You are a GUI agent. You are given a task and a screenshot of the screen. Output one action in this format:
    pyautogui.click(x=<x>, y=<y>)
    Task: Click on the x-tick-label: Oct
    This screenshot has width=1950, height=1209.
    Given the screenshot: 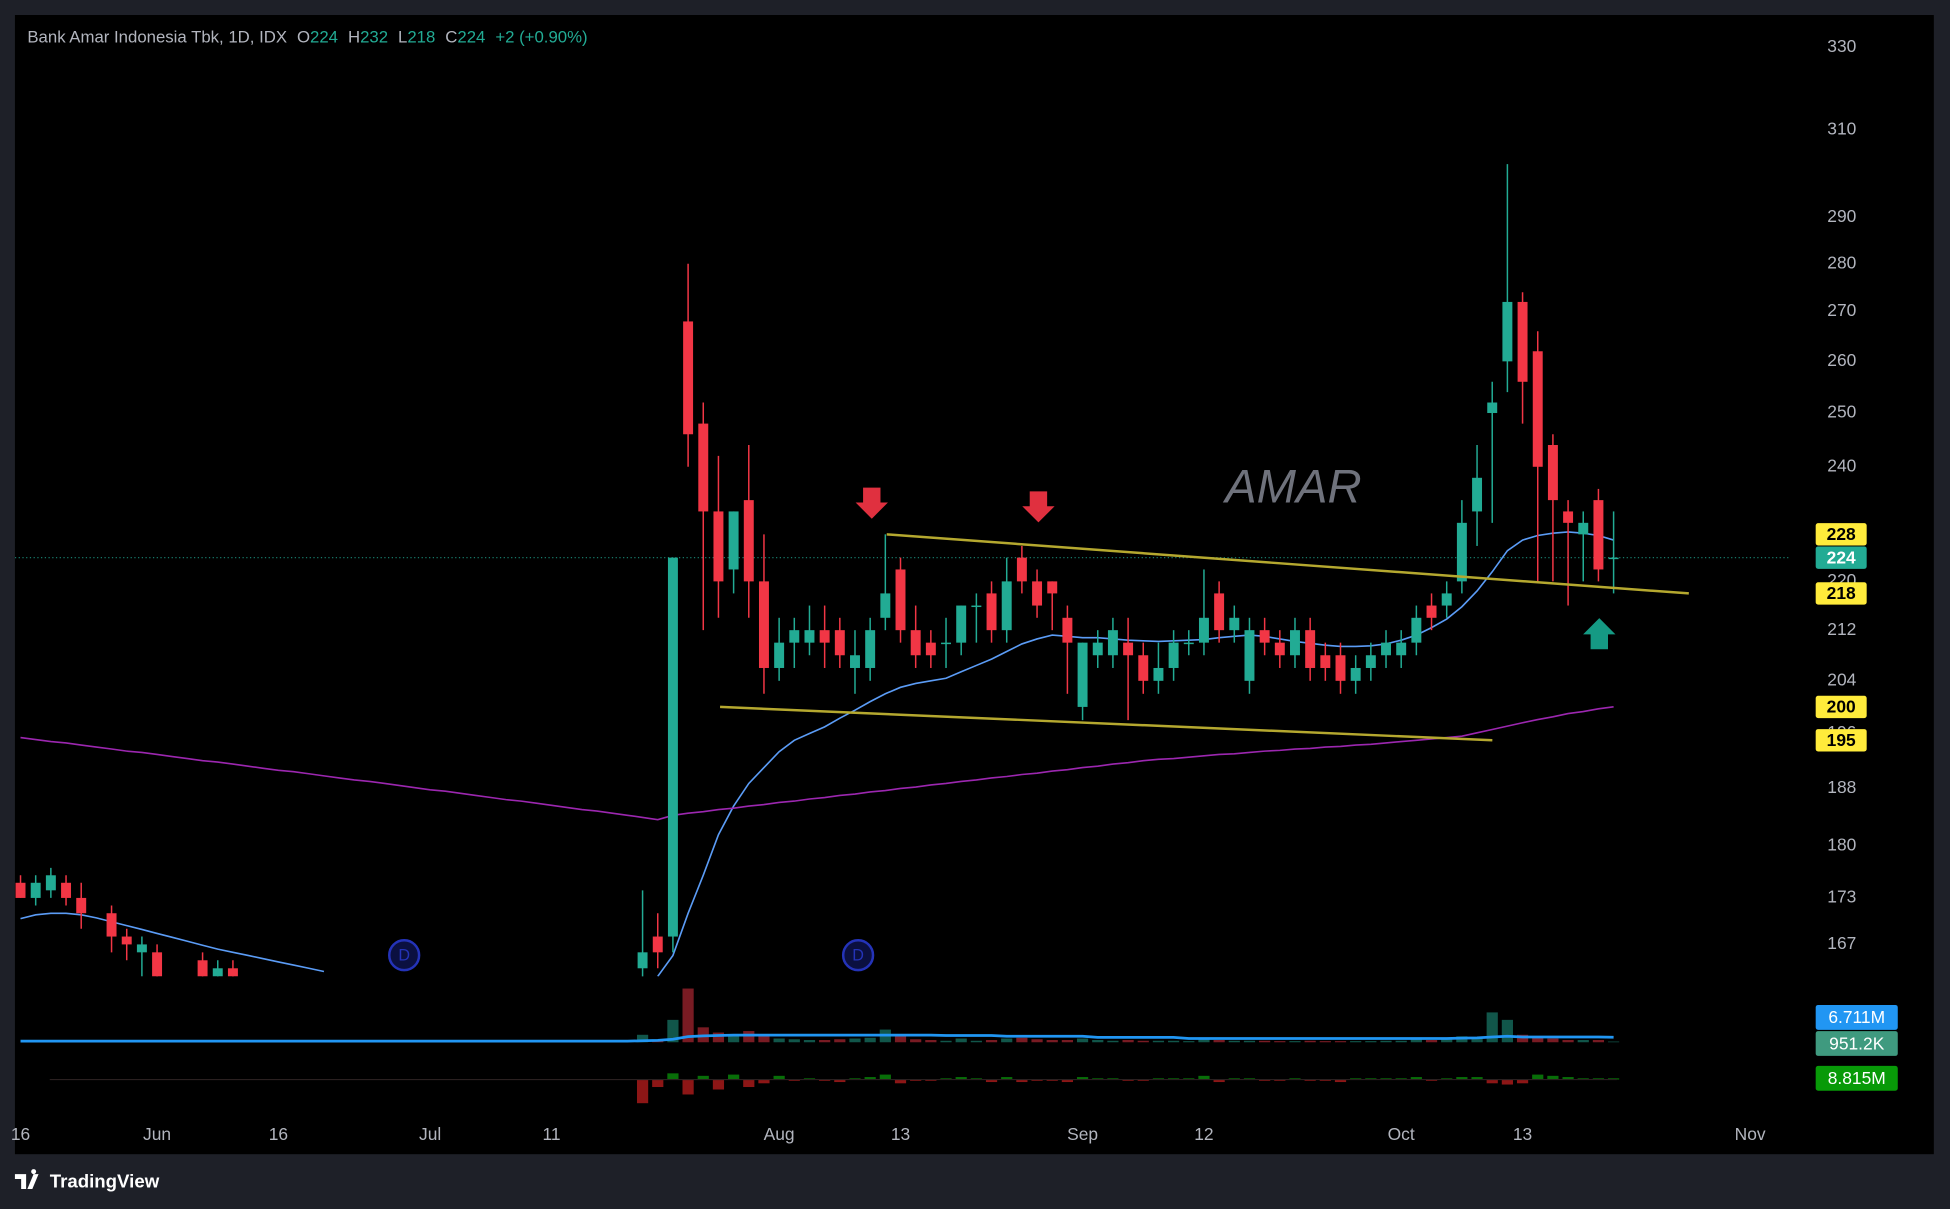 What is the action you would take?
    pyautogui.click(x=1401, y=1134)
    